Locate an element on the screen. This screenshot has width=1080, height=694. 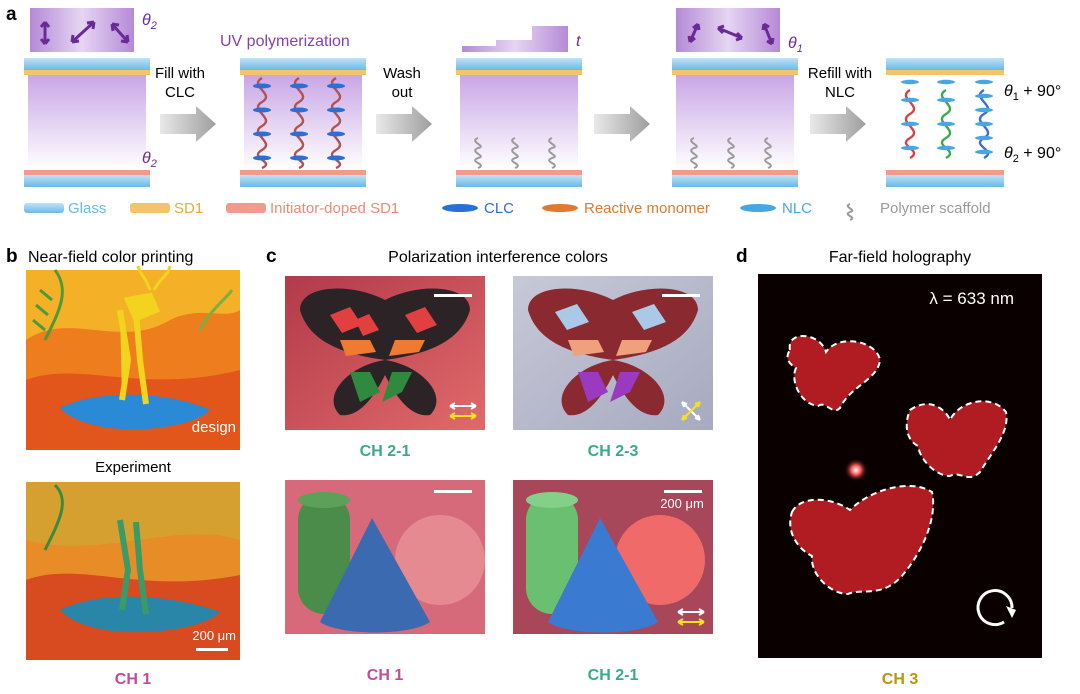
legend-swatch-sd1 is located at coordinates (150, 208).